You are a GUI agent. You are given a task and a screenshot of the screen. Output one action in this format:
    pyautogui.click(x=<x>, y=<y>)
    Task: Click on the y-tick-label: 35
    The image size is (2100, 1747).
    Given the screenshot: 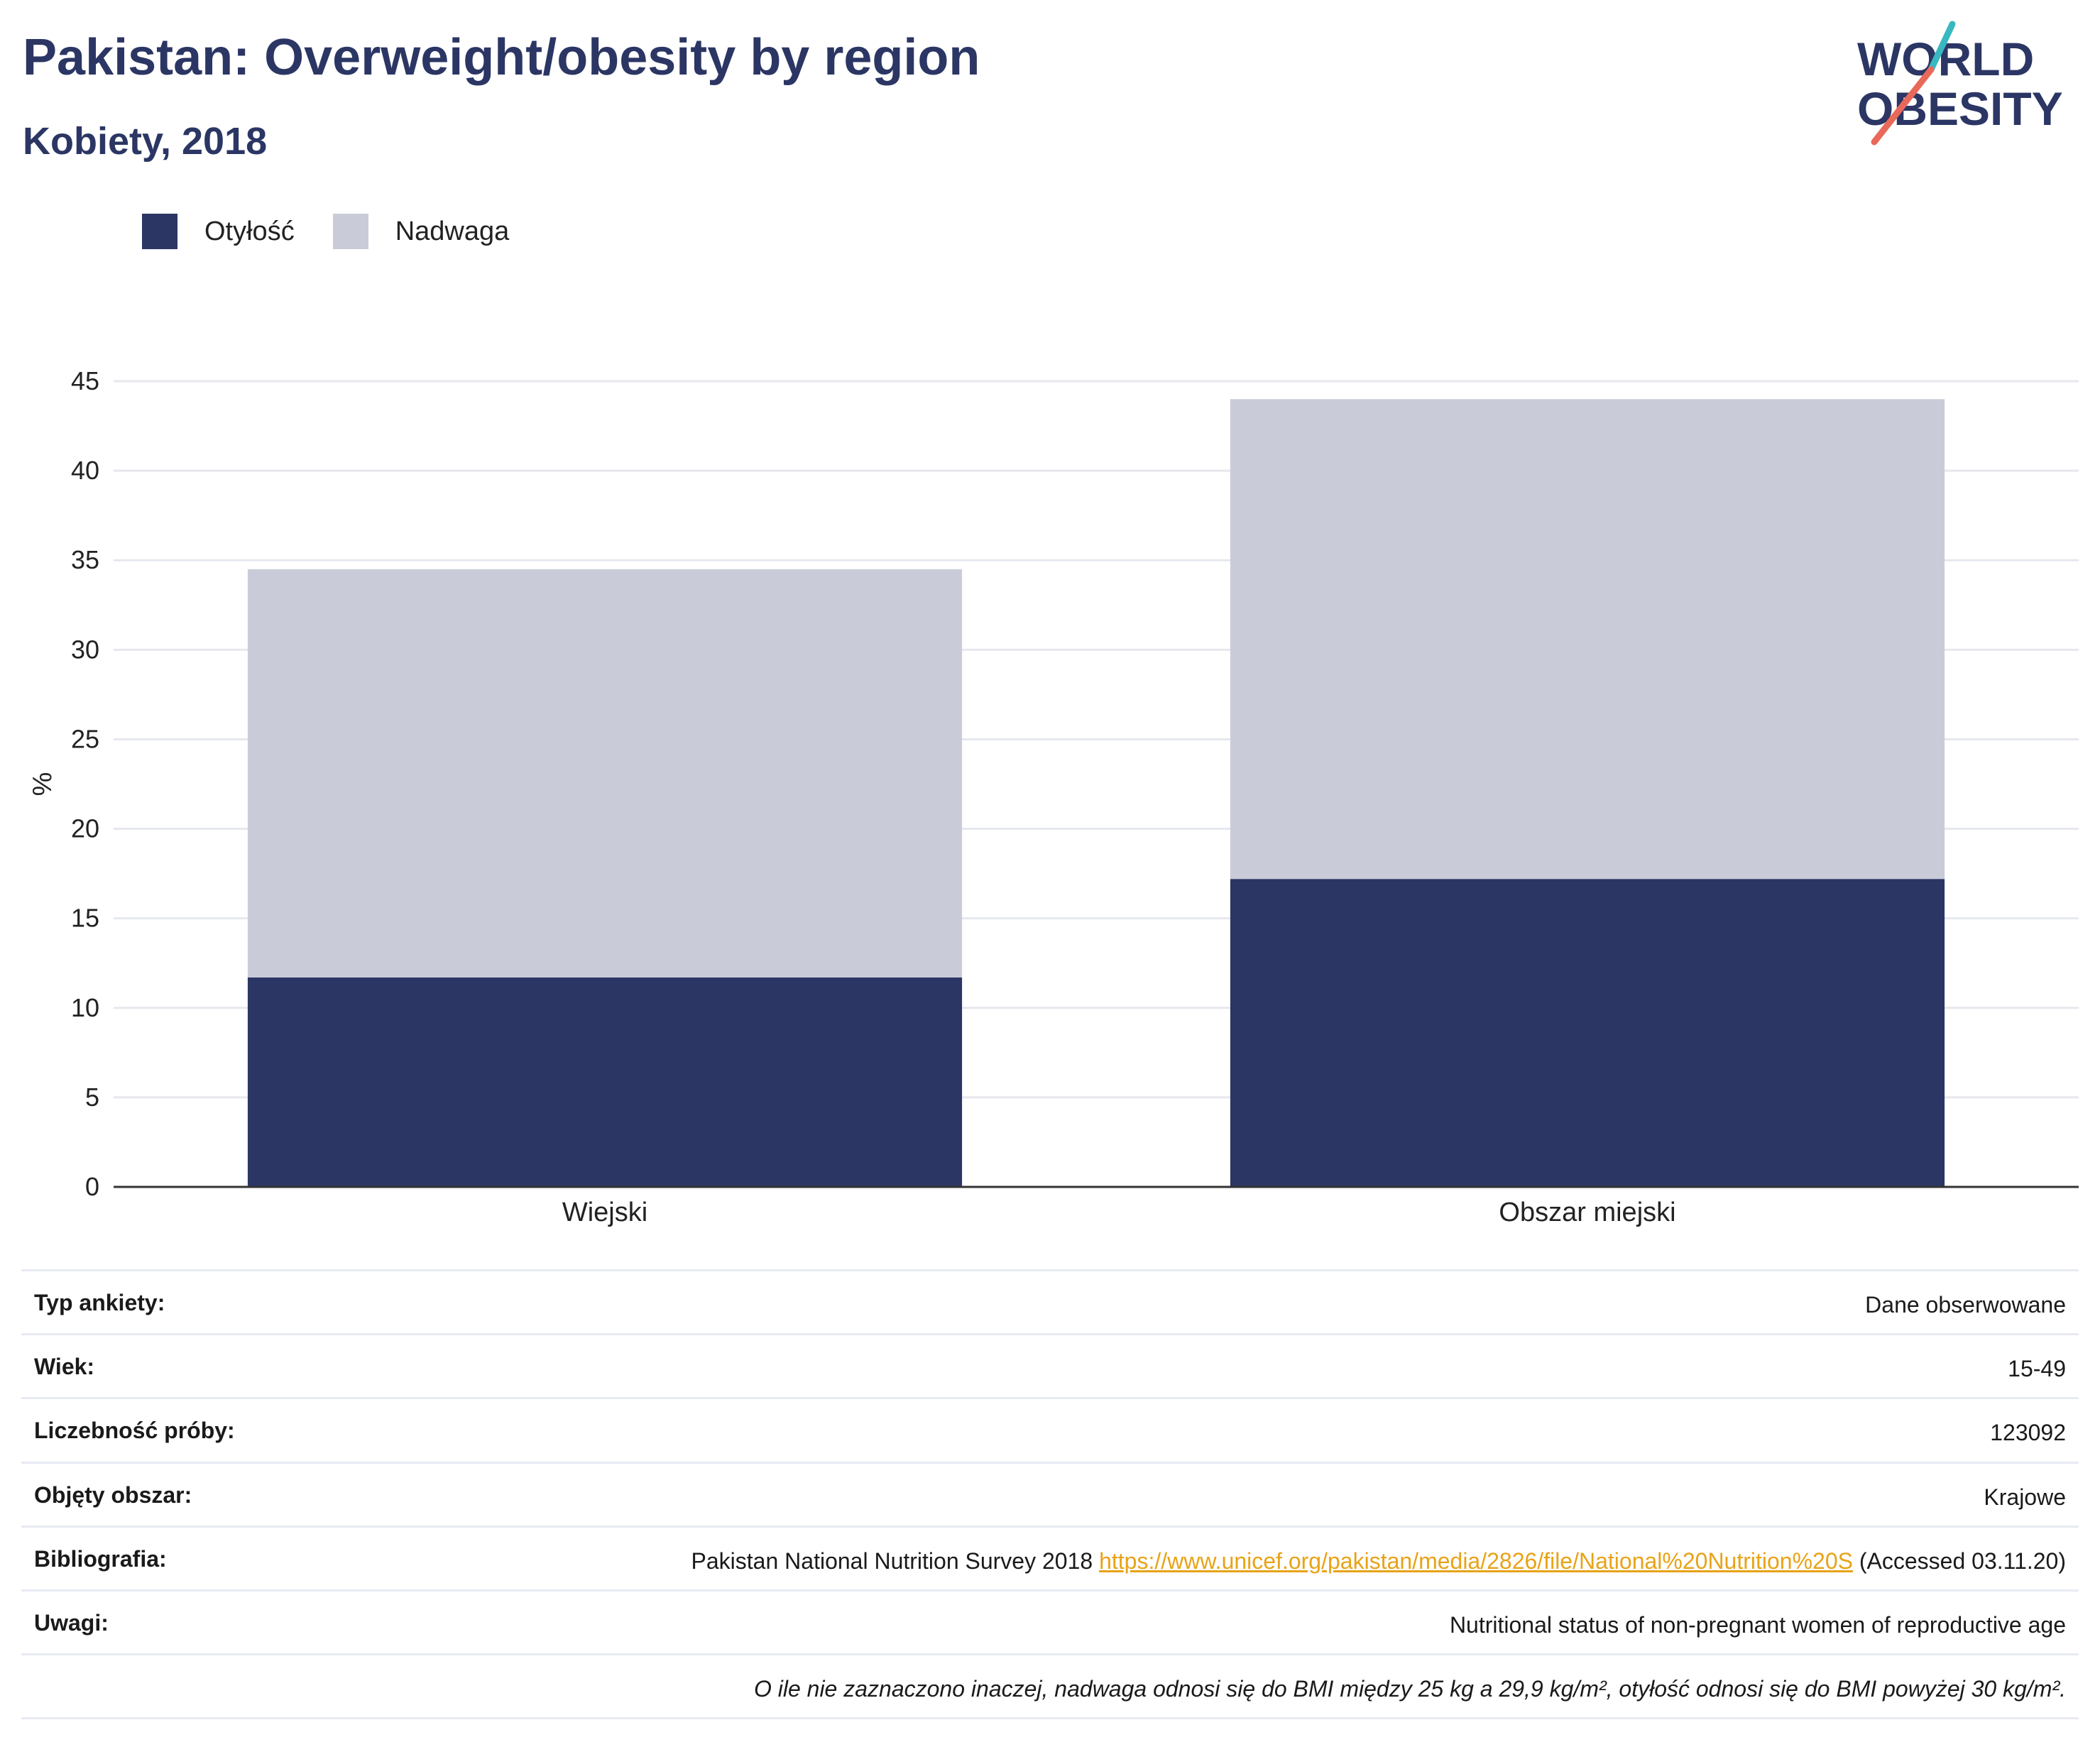 What is the action you would take?
    pyautogui.click(x=85, y=559)
    